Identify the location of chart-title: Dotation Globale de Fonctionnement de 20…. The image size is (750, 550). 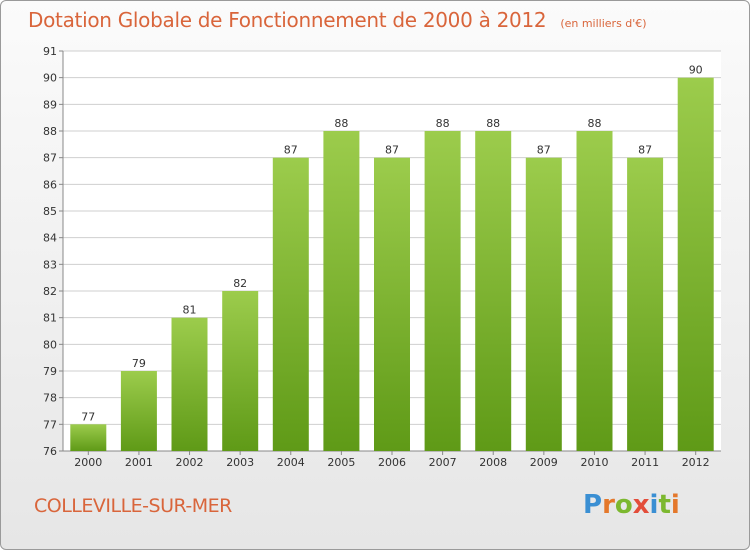
(337, 20).